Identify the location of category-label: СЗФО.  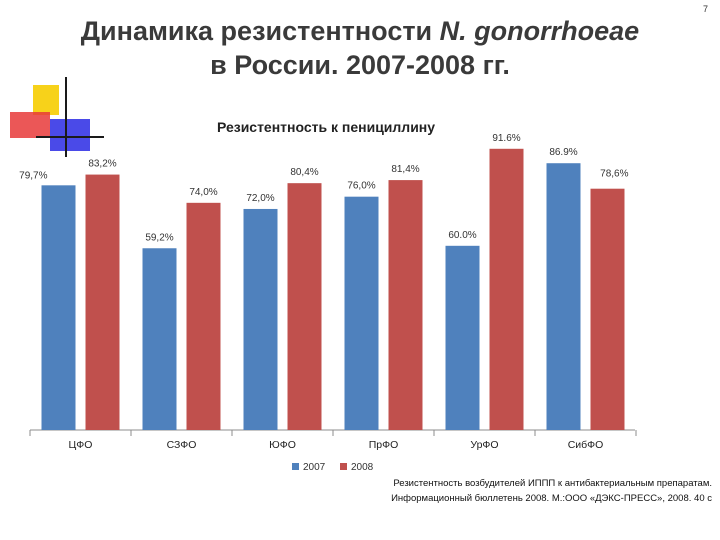
(182, 445).